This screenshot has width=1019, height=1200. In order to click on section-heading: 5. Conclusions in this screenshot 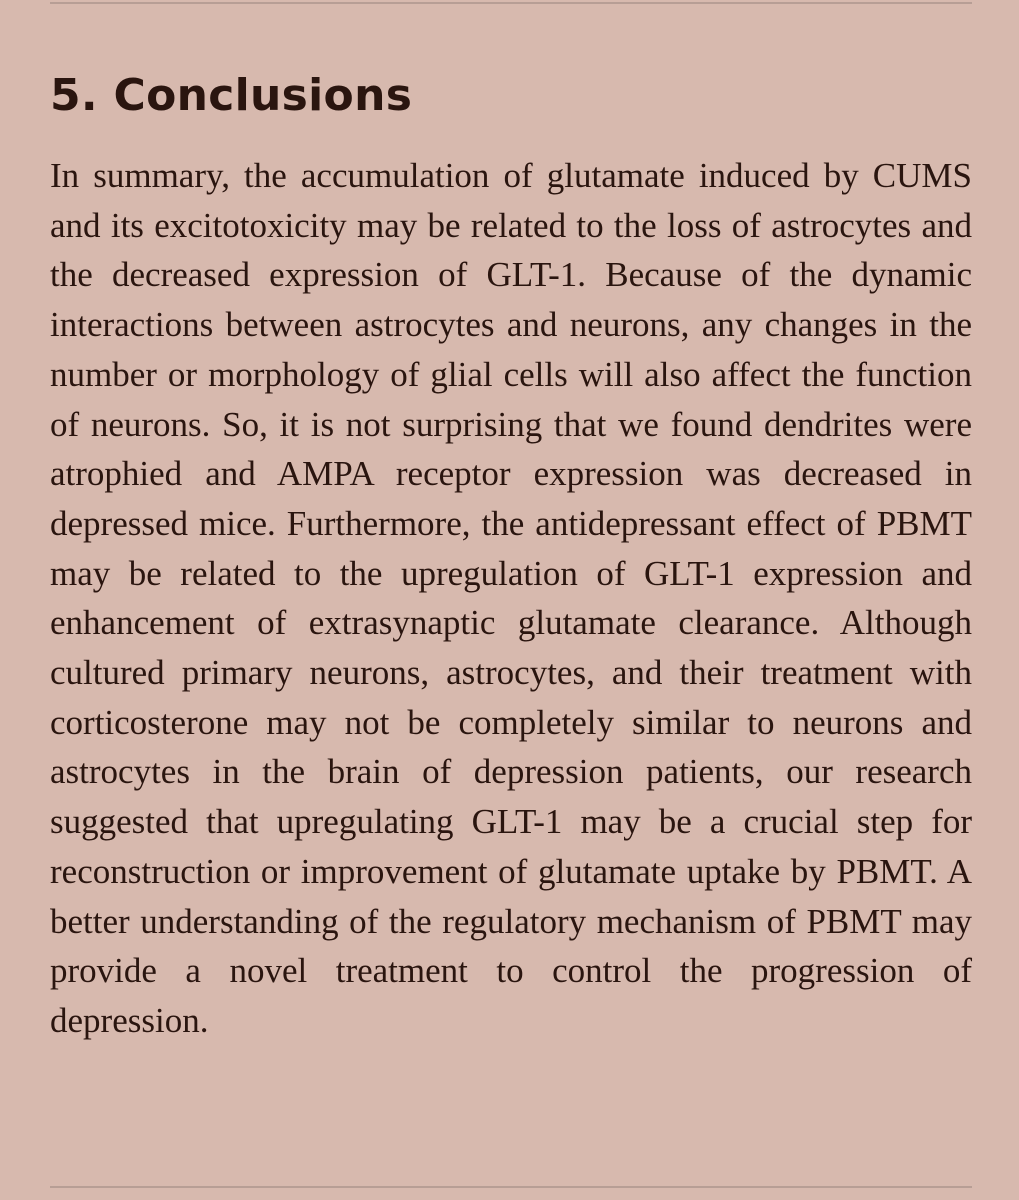, I will do `click(231, 95)`.